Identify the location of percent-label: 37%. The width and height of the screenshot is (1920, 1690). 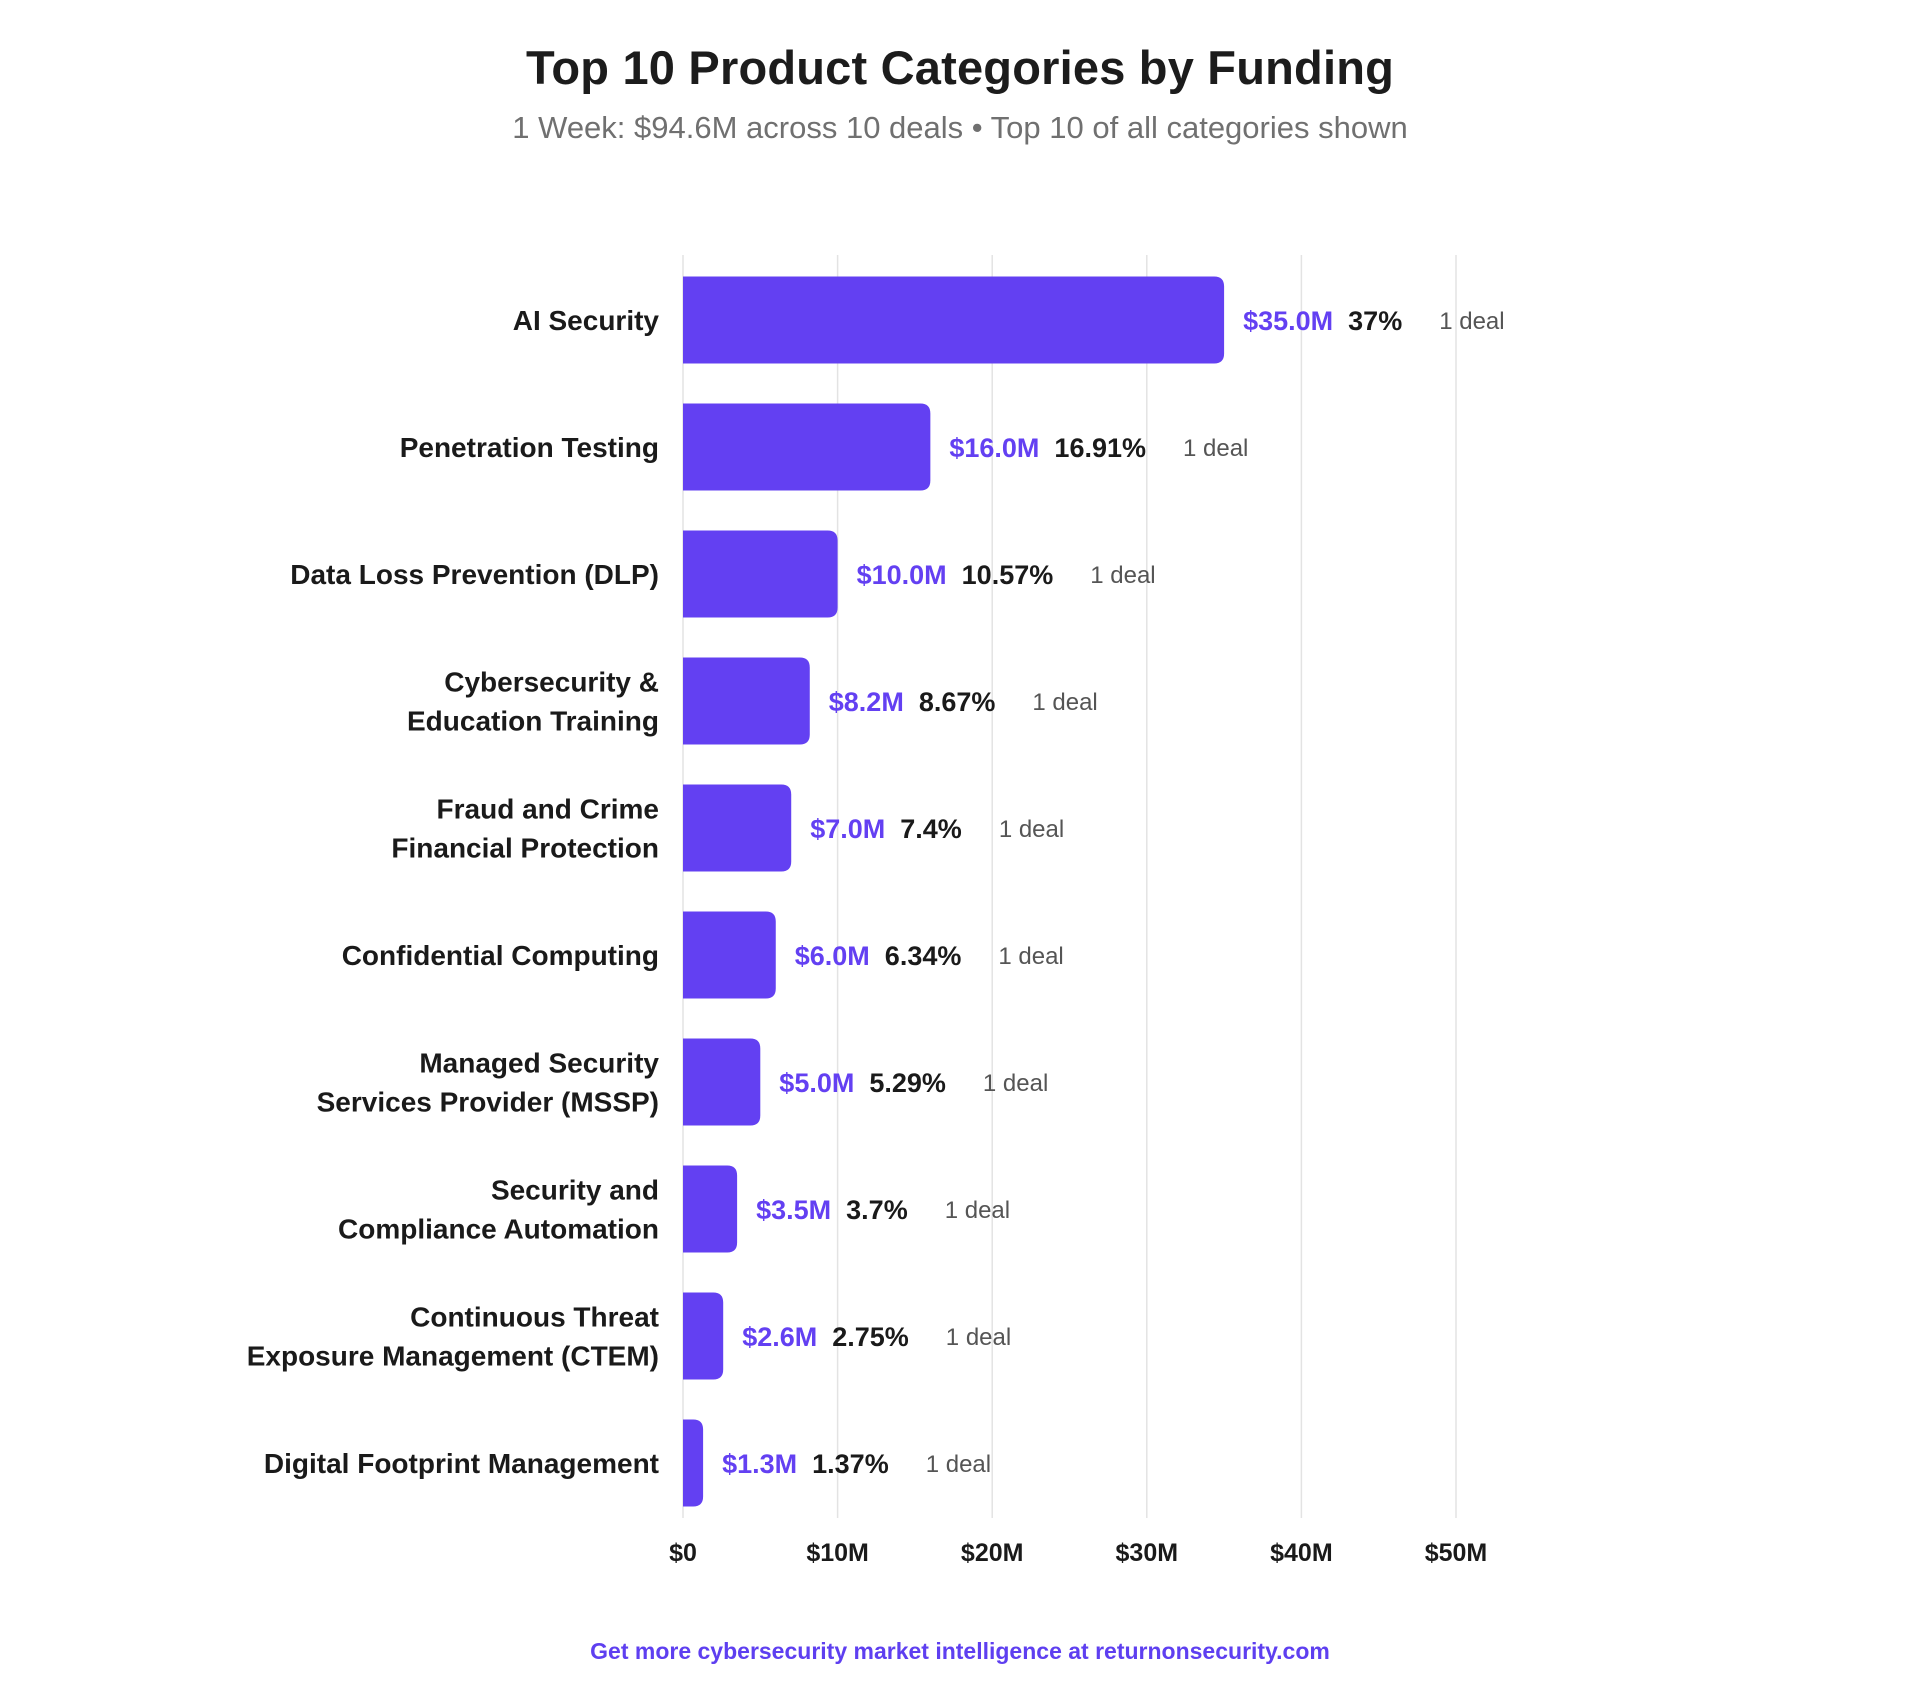
(1375, 321).